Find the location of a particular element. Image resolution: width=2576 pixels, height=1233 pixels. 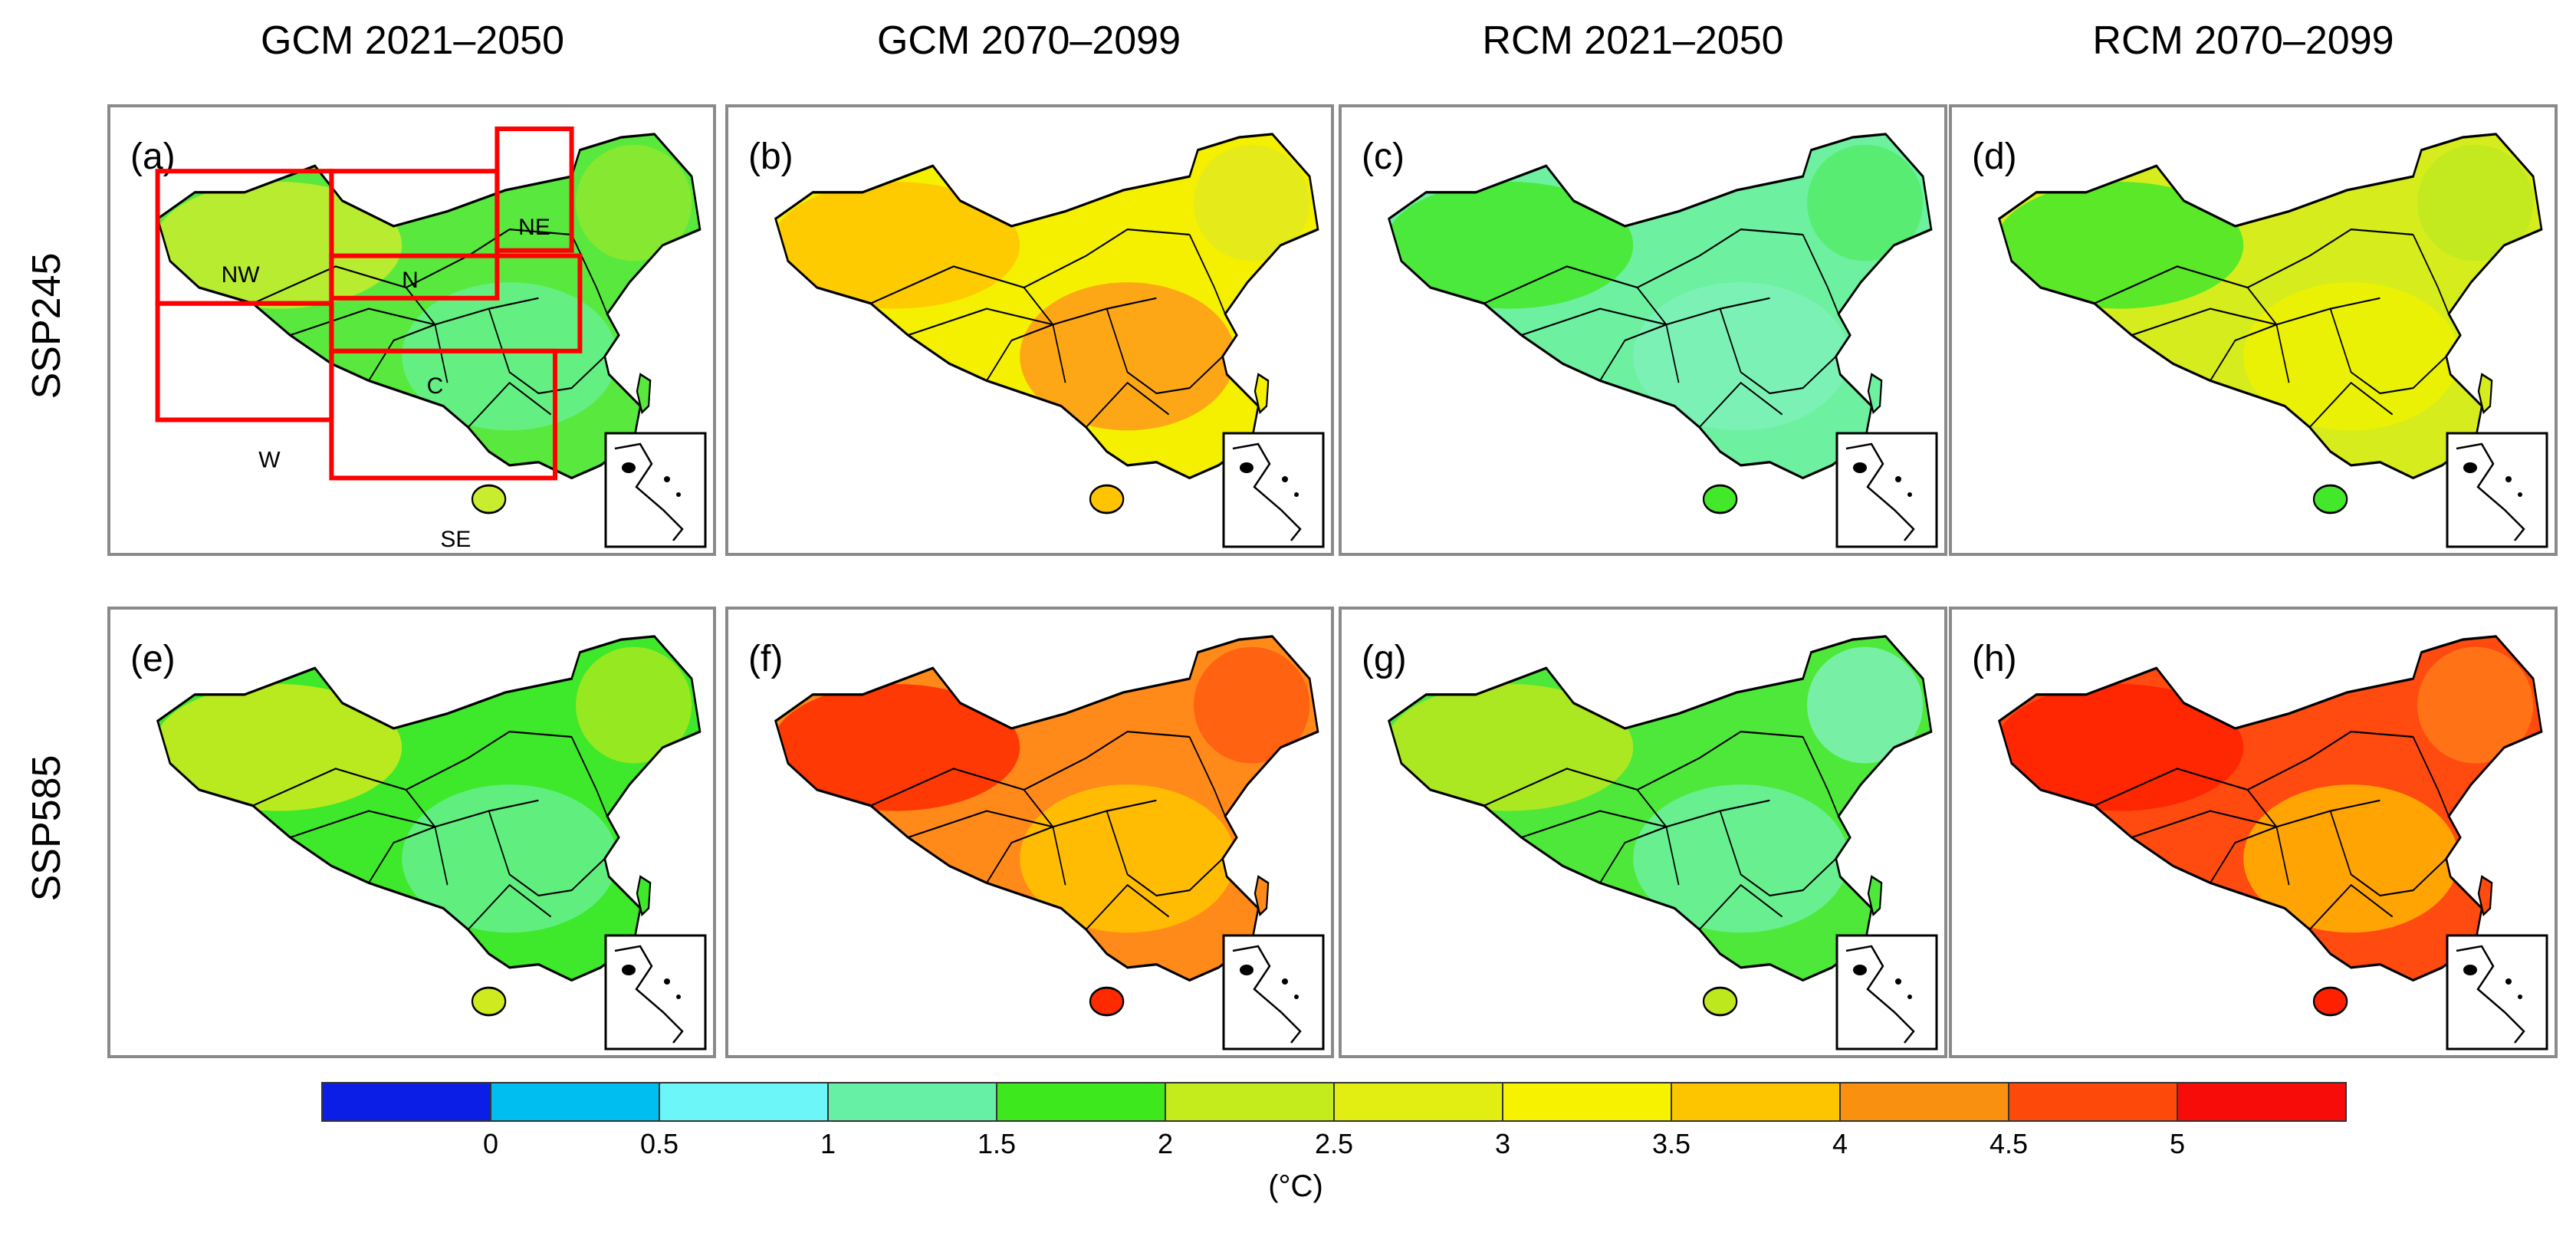

panel-b: (b) is located at coordinates (1029, 330).